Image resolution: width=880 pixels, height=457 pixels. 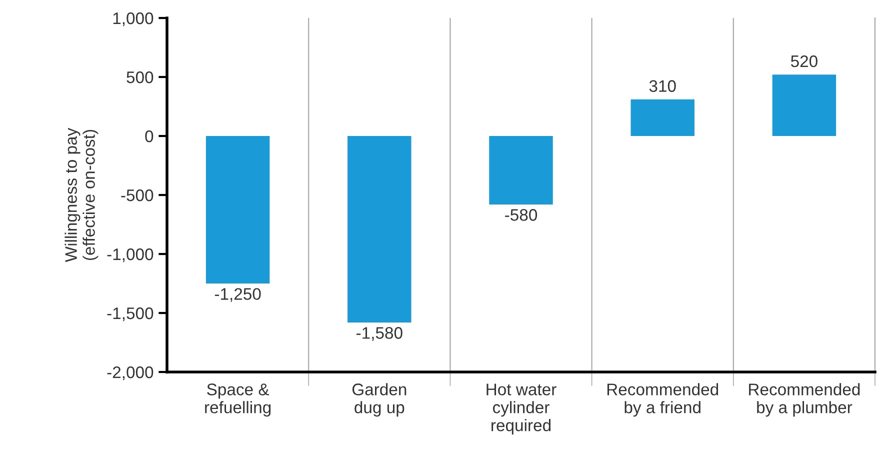 I want to click on x-tick-label: Recommended by a plumber, so click(x=804, y=400).